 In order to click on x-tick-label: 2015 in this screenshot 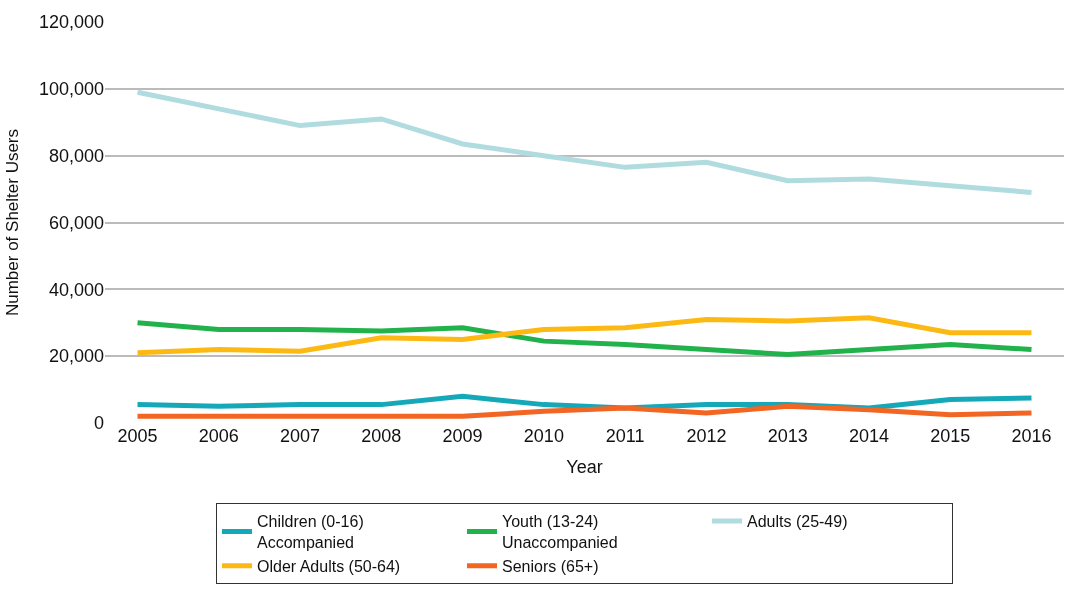, I will do `click(950, 436)`.